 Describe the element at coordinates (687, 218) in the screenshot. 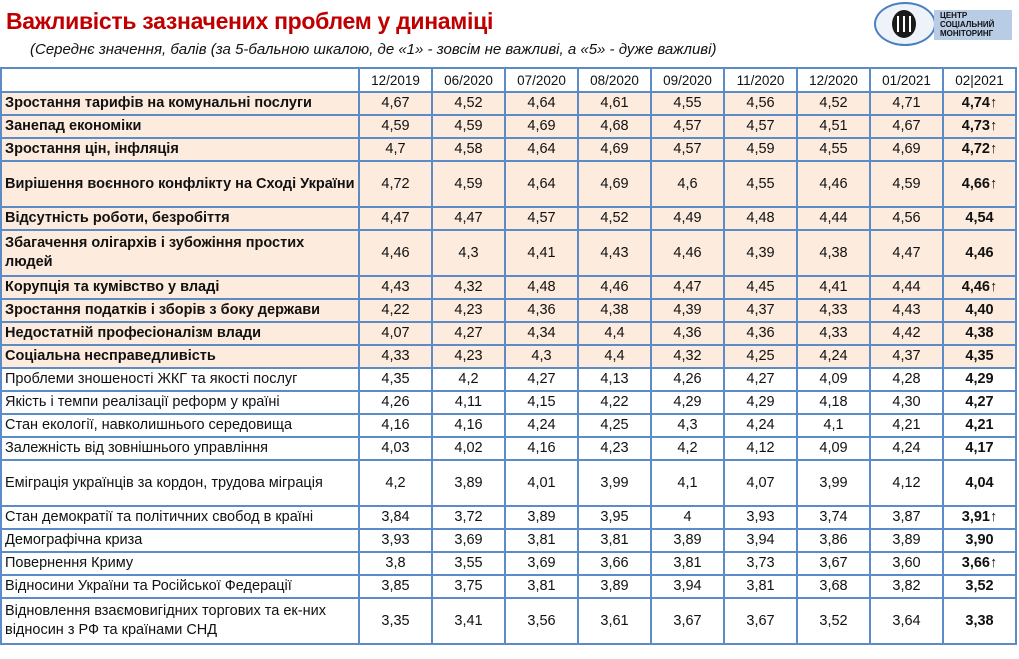

I see `value-cell: 4,49` at that location.